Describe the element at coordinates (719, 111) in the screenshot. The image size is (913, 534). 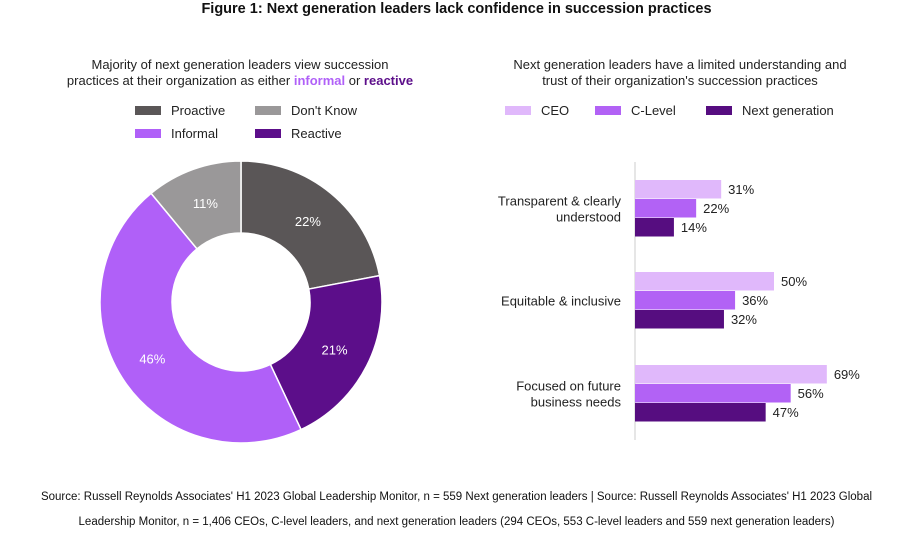
I see `legend-swatch-next-generation` at that location.